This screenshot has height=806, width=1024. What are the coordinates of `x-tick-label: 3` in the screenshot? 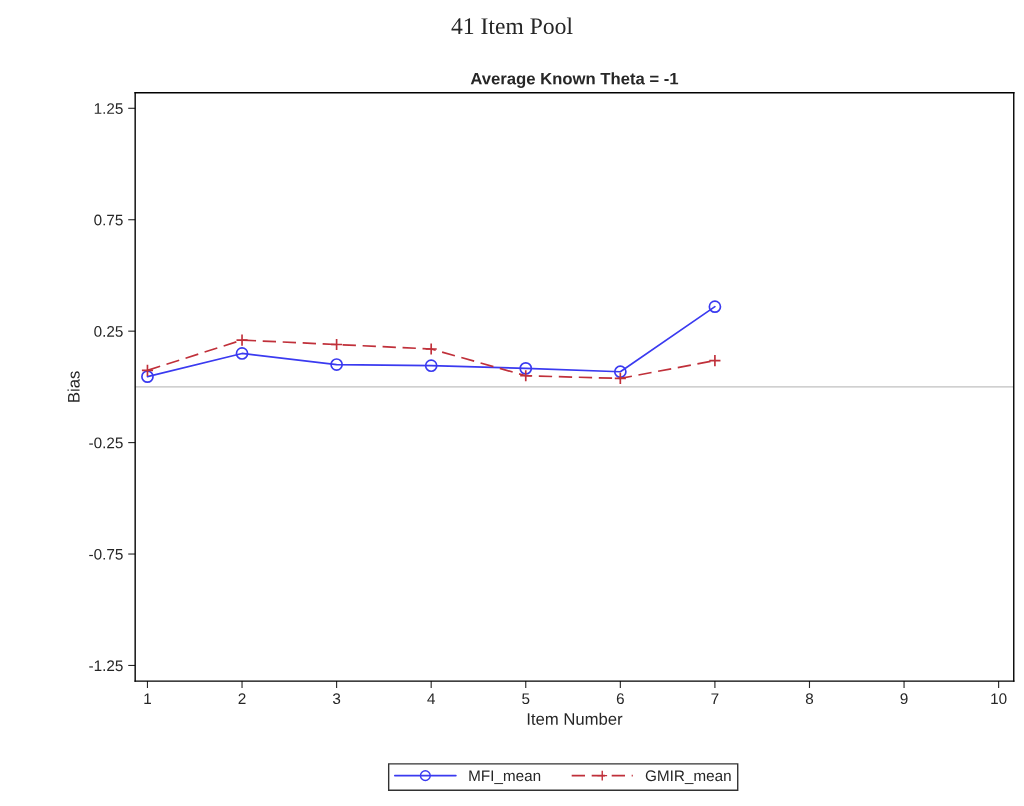 It's located at (336, 699).